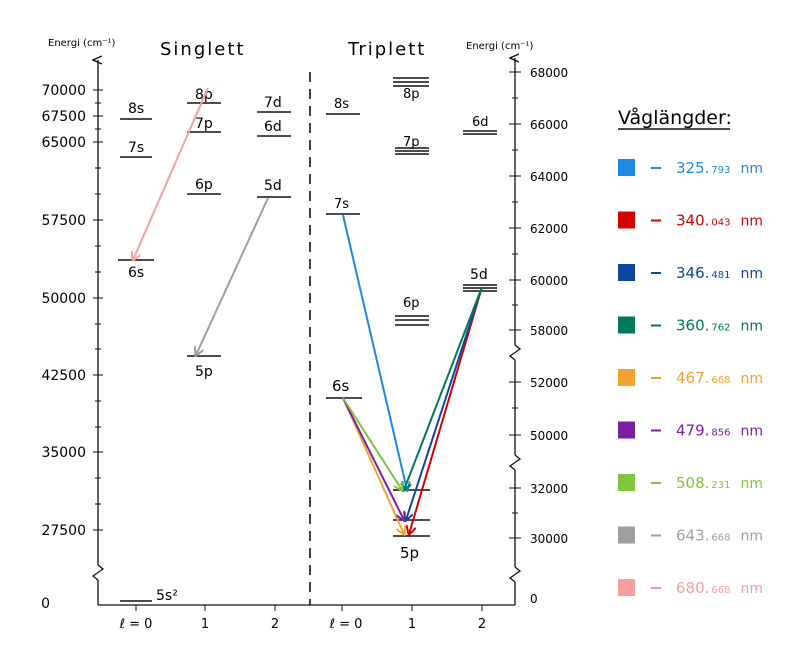  What do you see at coordinates (719, 588) in the screenshot?
I see `legend-wavelength: 680. 668 nm` at bounding box center [719, 588].